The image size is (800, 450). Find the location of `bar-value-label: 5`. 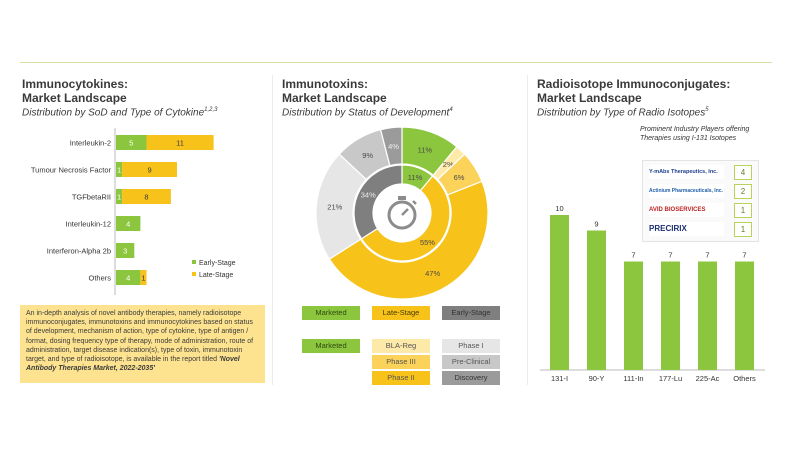

bar-value-label: 5 is located at coordinates (131, 143).